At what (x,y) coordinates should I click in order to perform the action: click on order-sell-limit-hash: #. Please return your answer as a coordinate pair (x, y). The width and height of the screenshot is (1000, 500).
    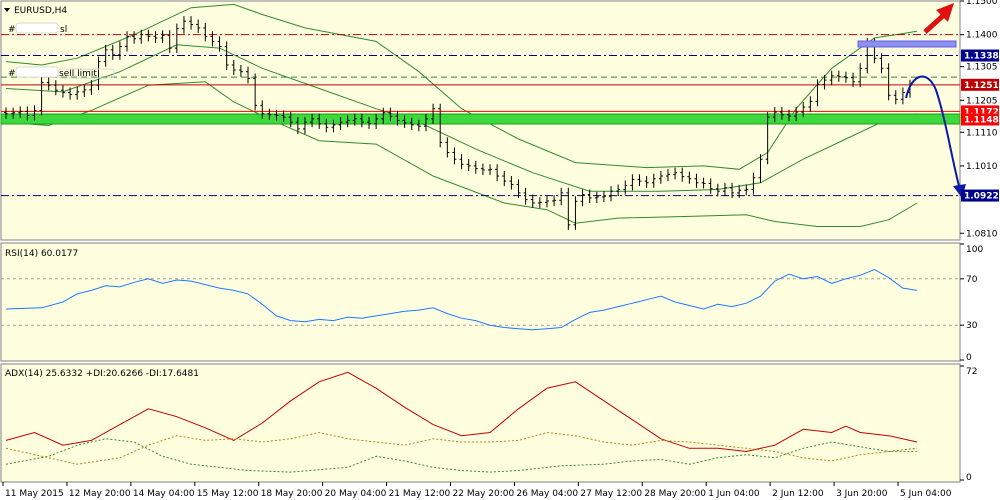
    Looking at the image, I should click on (12, 74).